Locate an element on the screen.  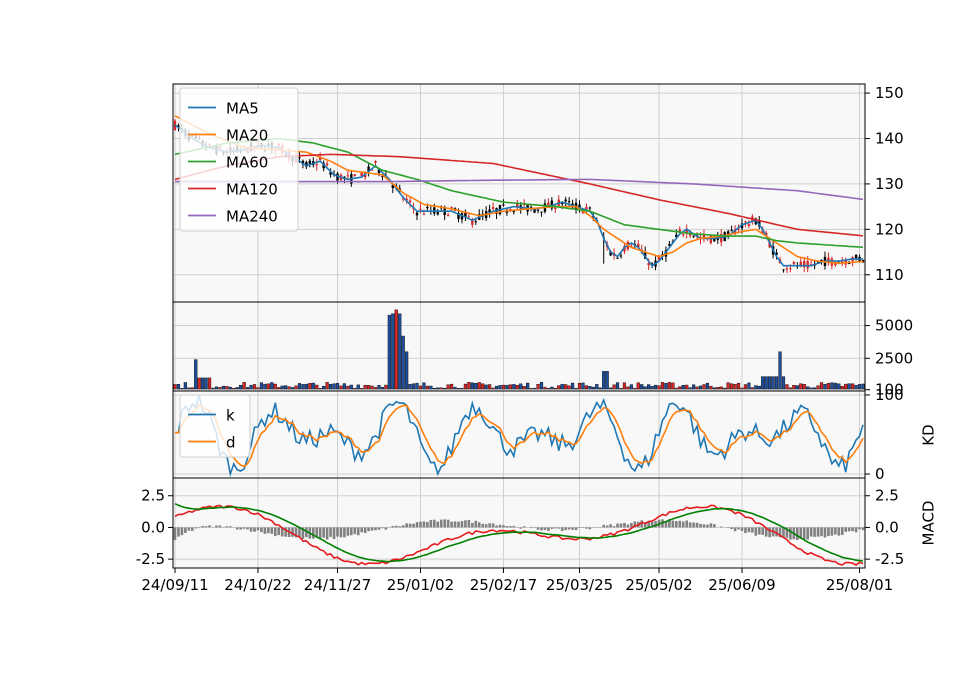
y-tick-label: 2.5 is located at coordinates (887, 496).